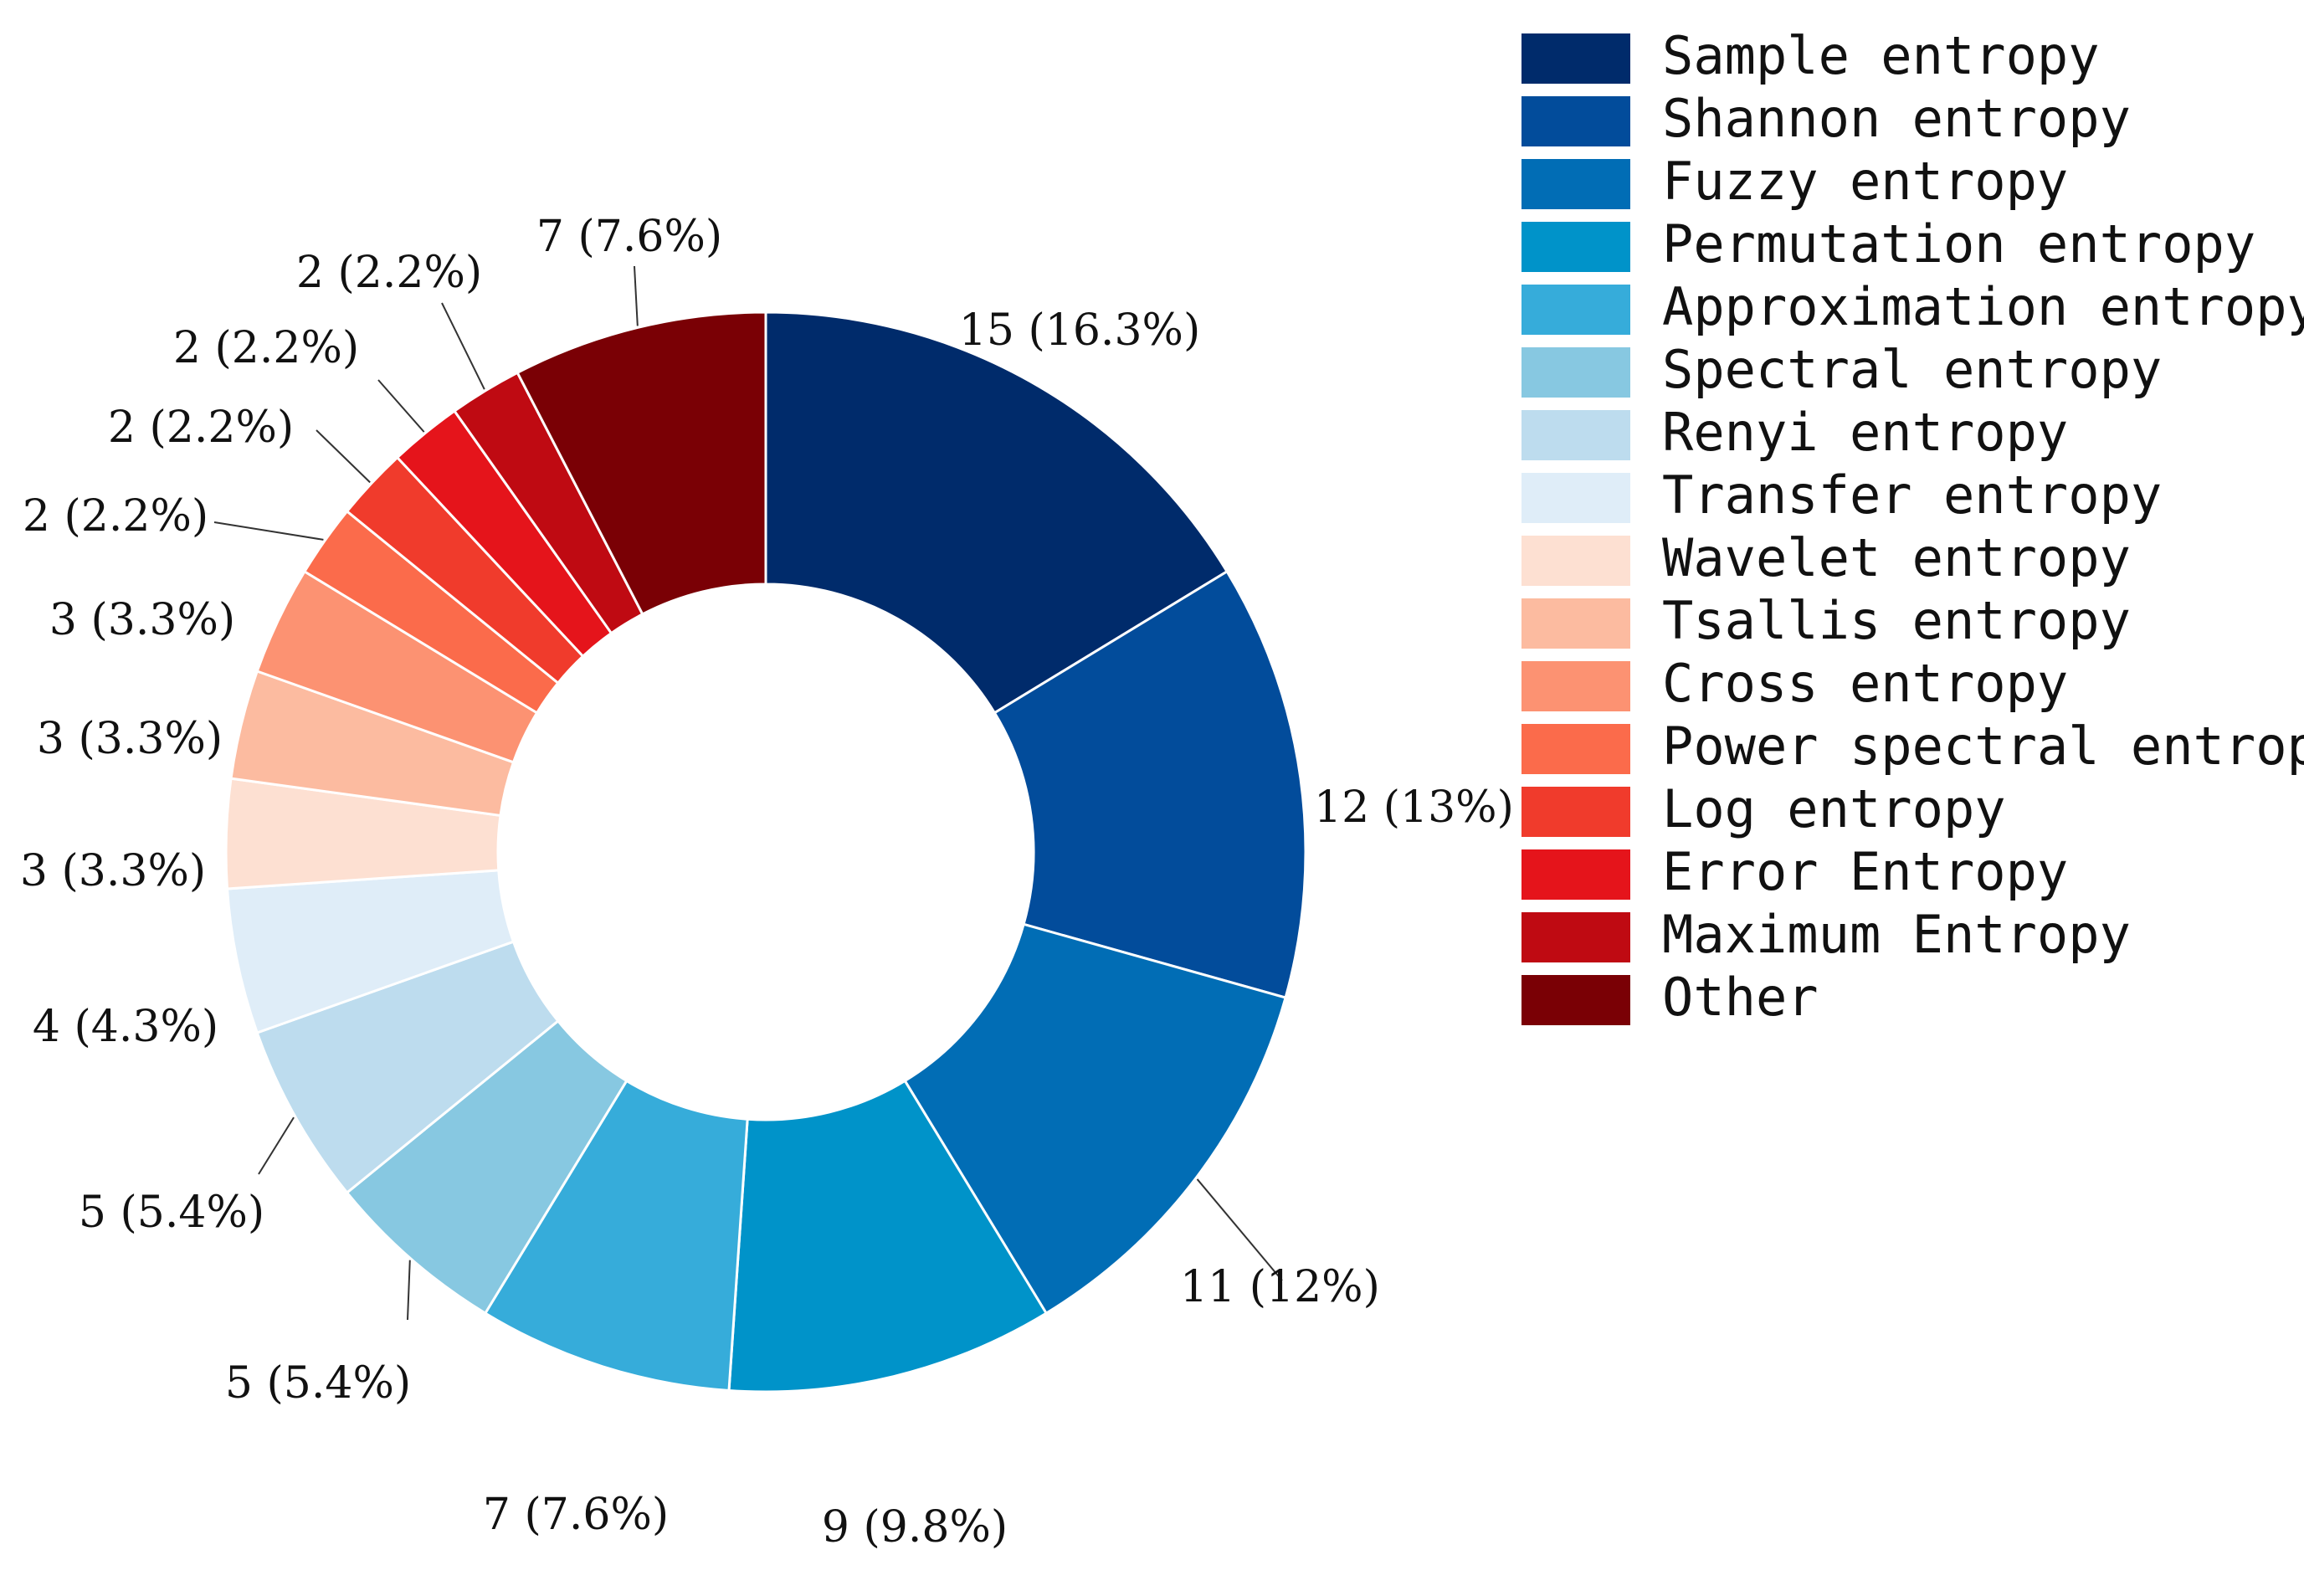 This screenshot has height=1596, width=2304. Describe the element at coordinates (1881, 55) in the screenshot. I see `legend-label-sample-entropy: Sample entropy` at that location.